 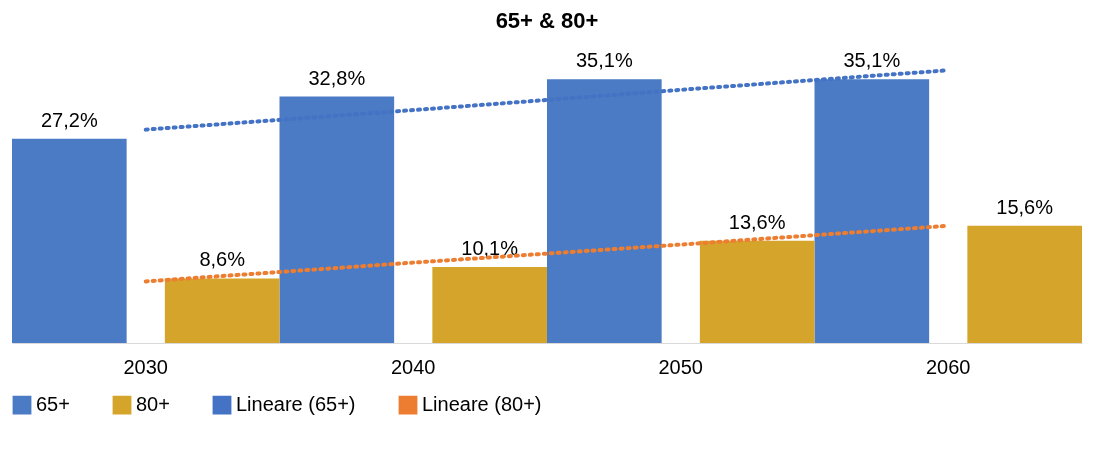 I want to click on data-label: 27,2%, so click(x=69, y=119).